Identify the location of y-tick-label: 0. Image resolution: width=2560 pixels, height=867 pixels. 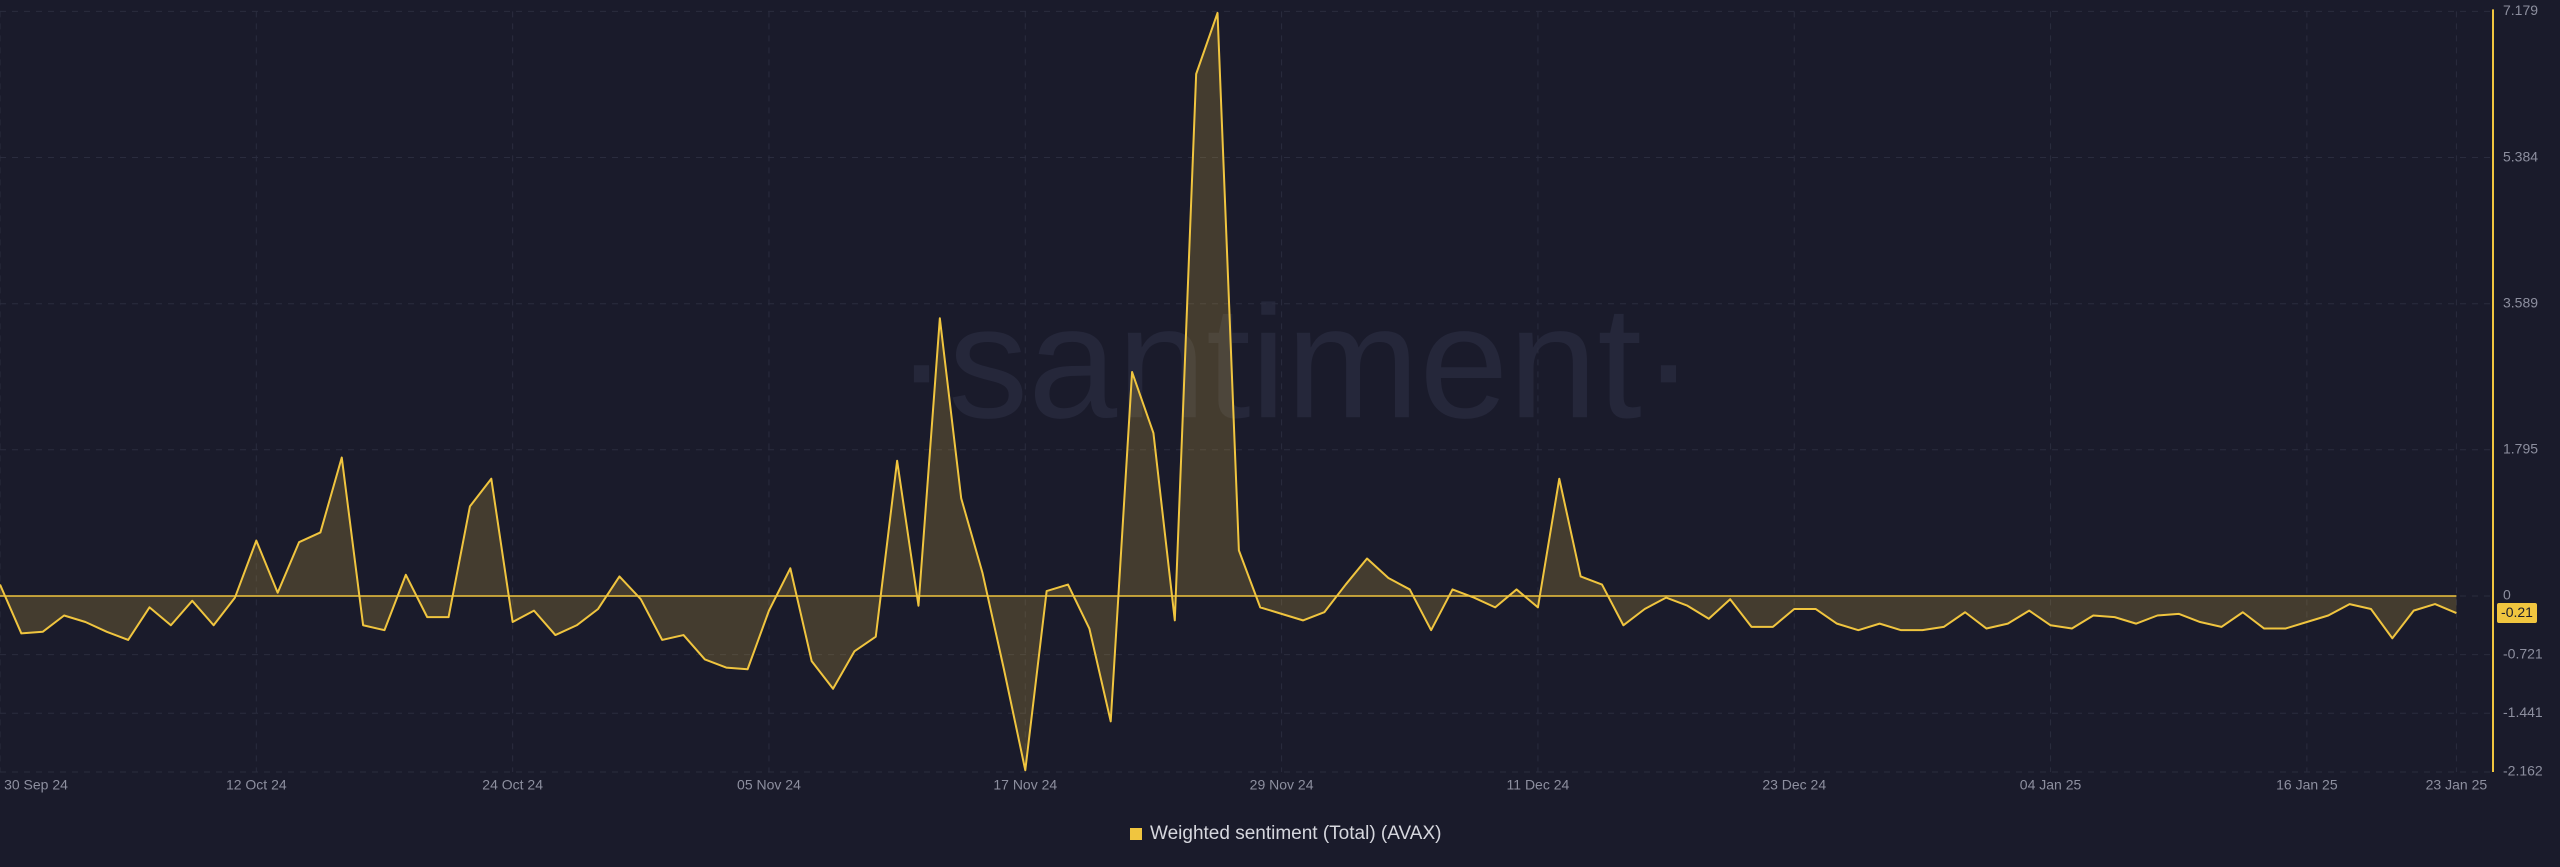
(2507, 595).